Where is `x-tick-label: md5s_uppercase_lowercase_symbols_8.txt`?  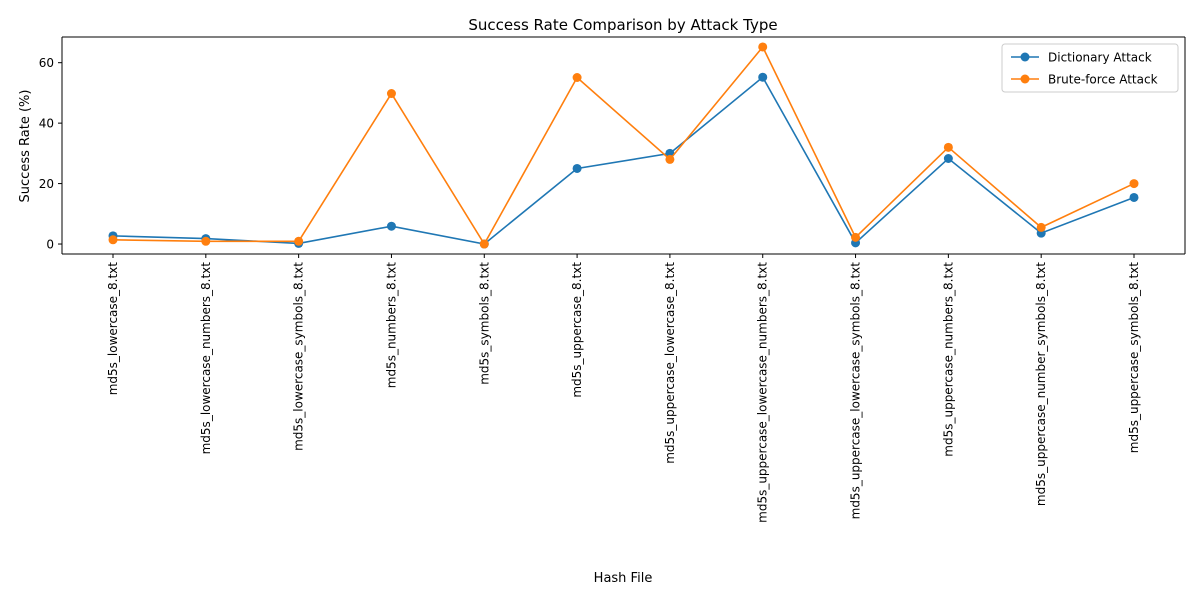
x-tick-label: md5s_uppercase_lowercase_symbols_8.txt is located at coordinates (856, 391).